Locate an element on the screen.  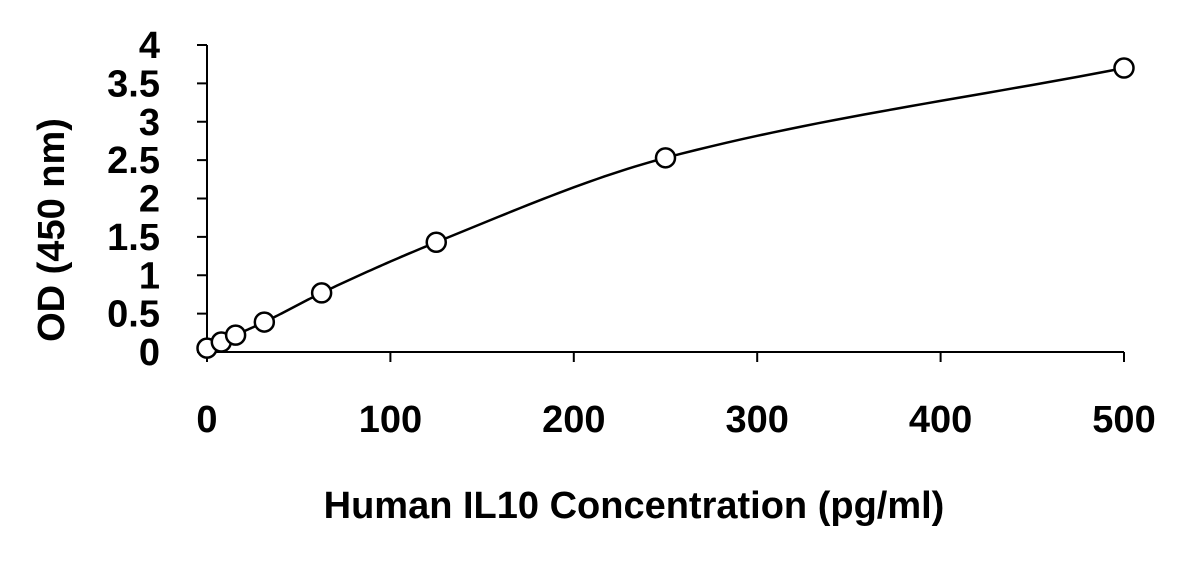
x-tick-label: 100 is located at coordinates (390, 420).